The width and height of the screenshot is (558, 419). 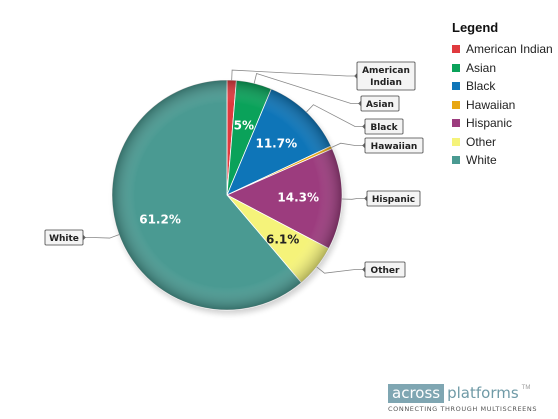 I want to click on legend-item-white: White, so click(x=502, y=160).